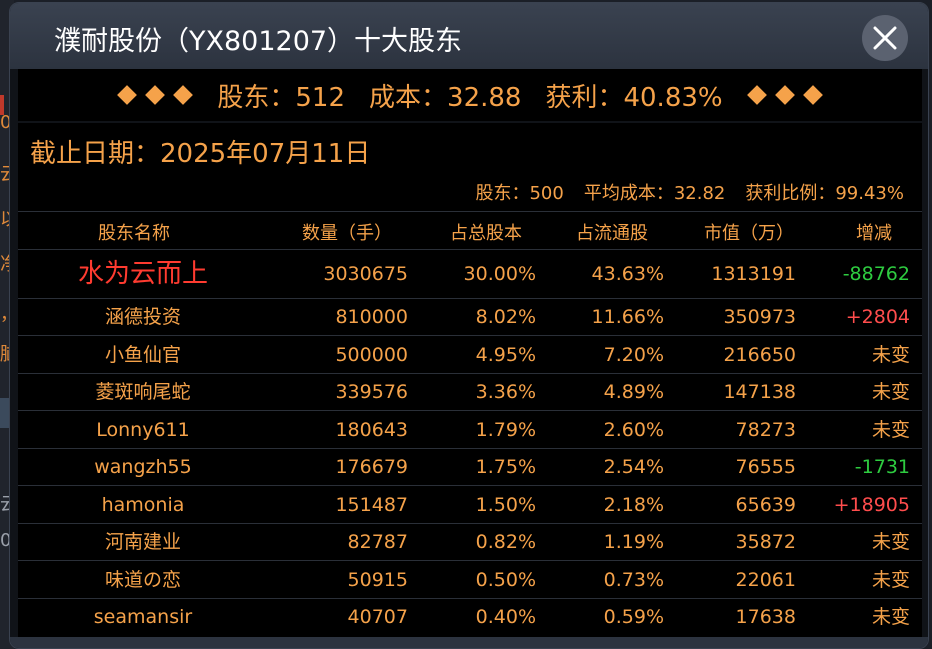 The width and height of the screenshot is (932, 649). Describe the element at coordinates (377, 542) in the screenshot. I see `row-qty: 82787` at that location.